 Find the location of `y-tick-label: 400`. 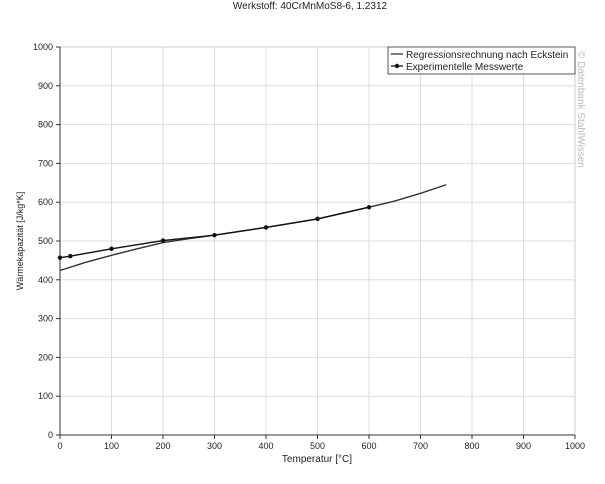

y-tick-label: 400 is located at coordinates (45, 280).